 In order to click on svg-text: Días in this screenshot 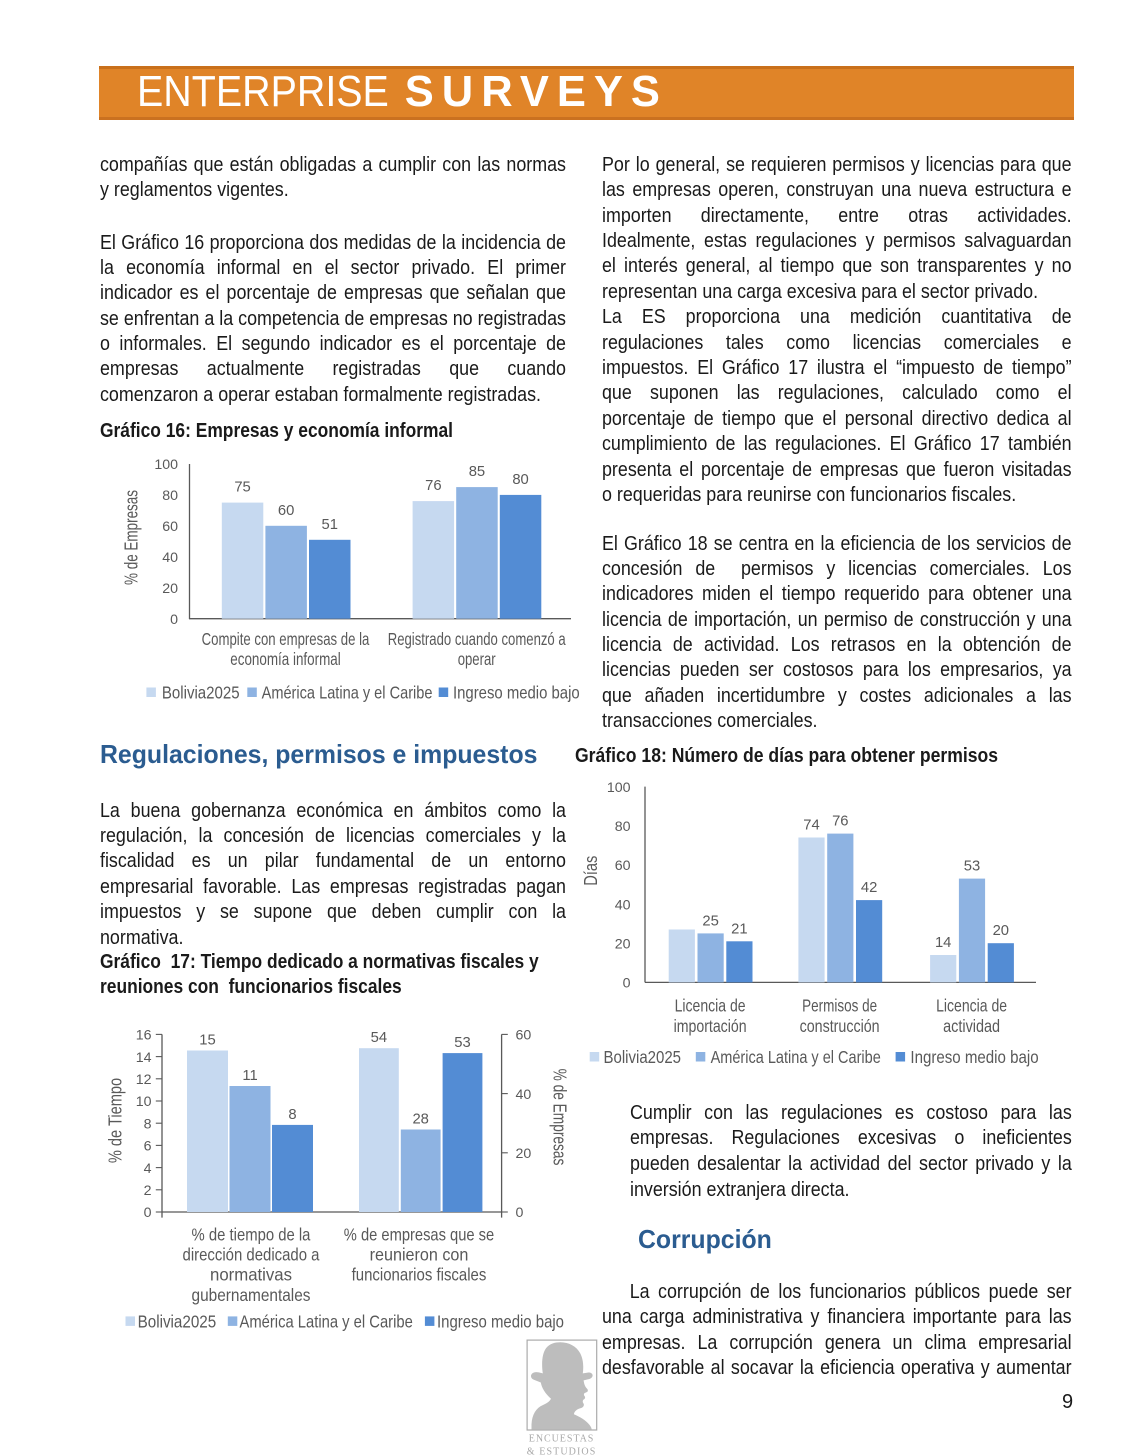, I will do `click(591, 871)`.